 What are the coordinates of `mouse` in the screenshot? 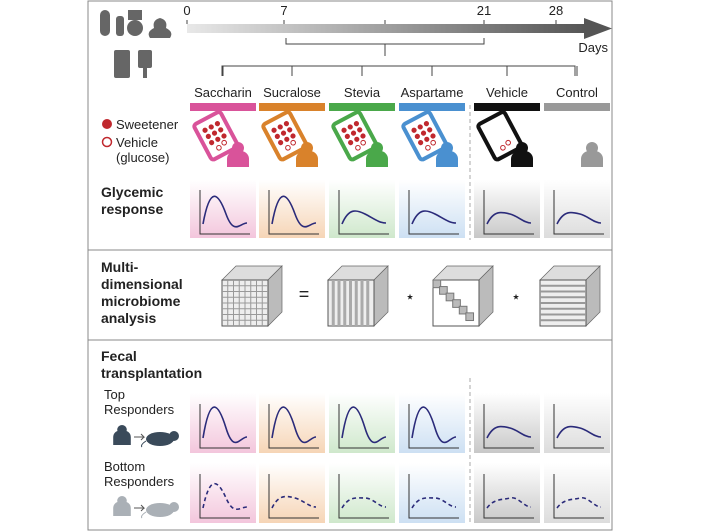 It's located at (160, 439).